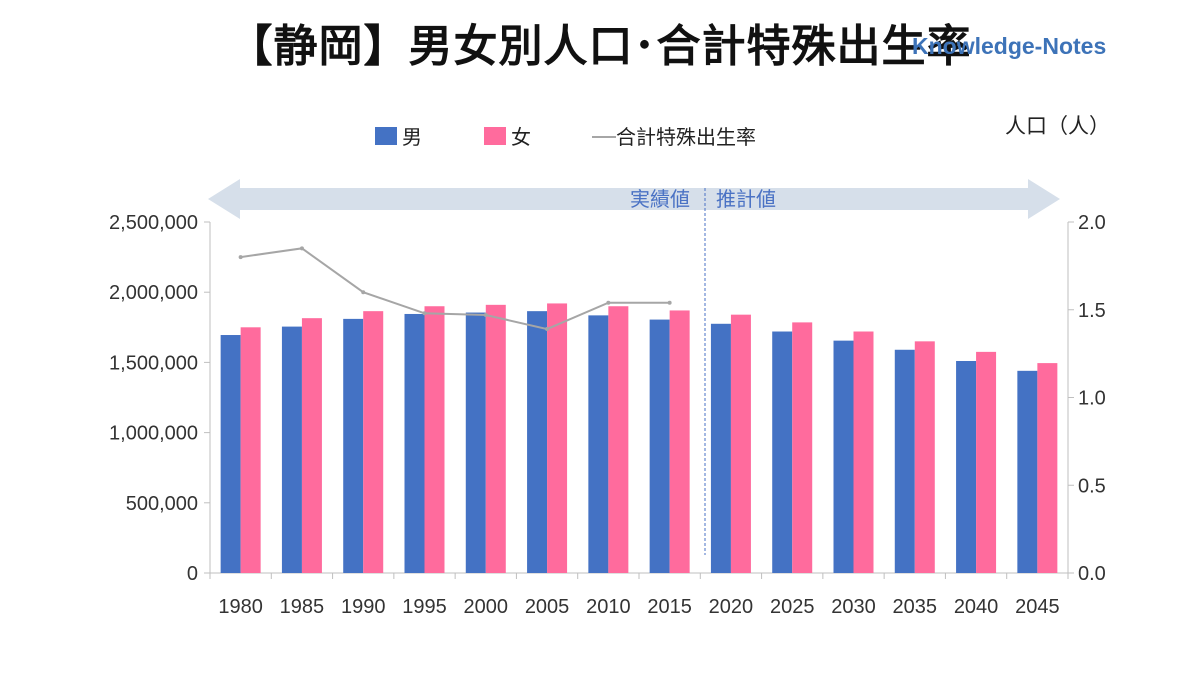  What do you see at coordinates (792, 607) in the screenshot?
I see `x-tick-label: 2025` at bounding box center [792, 607].